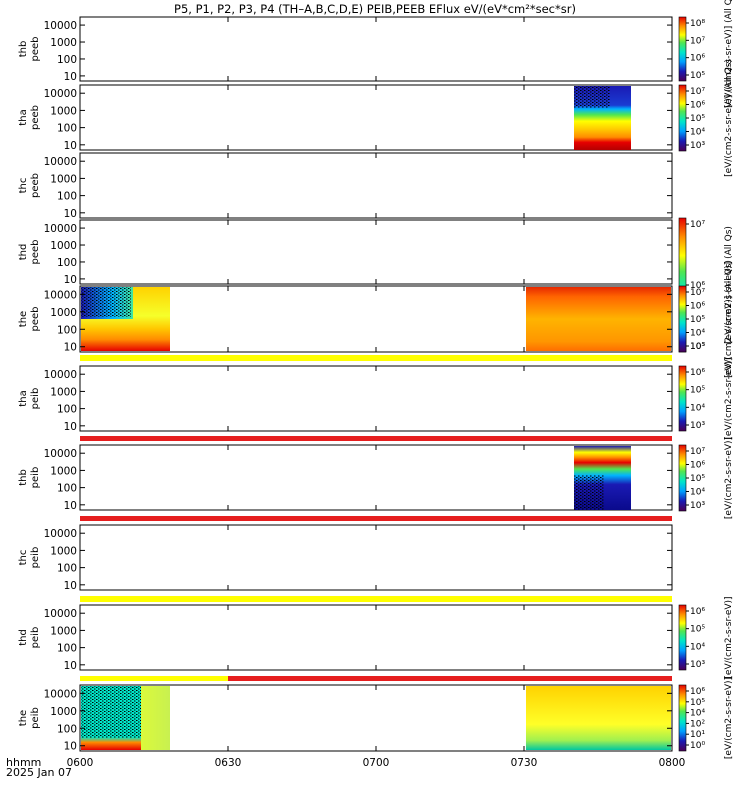 The image size is (750, 800). Describe the element at coordinates (672, 763) in the screenshot. I see `x-tick-label: 0800` at that location.